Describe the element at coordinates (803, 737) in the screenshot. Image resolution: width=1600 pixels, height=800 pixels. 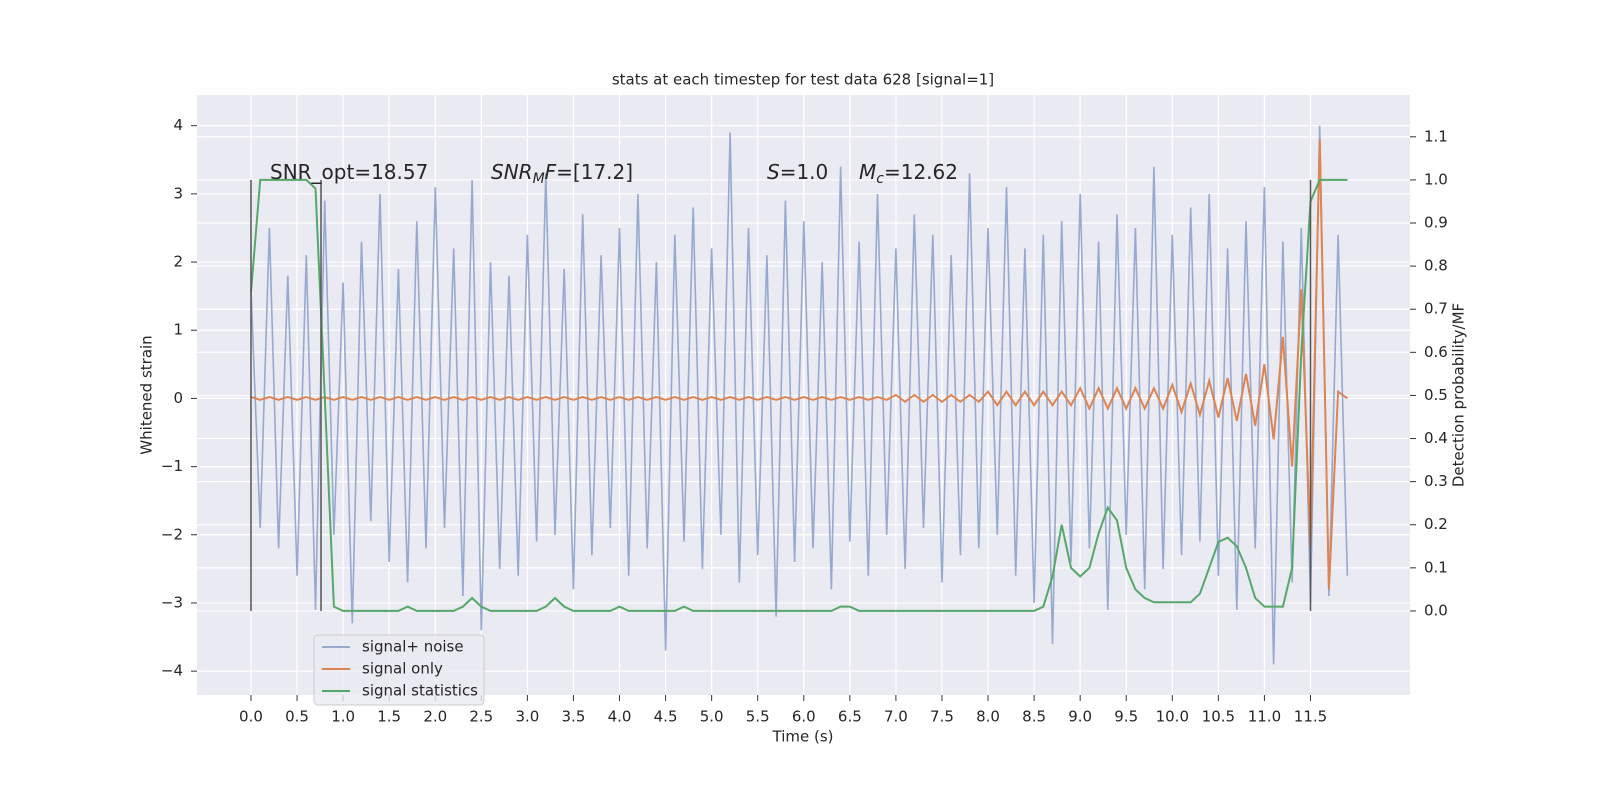
I see `x-axis-label: Time (s)` at that location.